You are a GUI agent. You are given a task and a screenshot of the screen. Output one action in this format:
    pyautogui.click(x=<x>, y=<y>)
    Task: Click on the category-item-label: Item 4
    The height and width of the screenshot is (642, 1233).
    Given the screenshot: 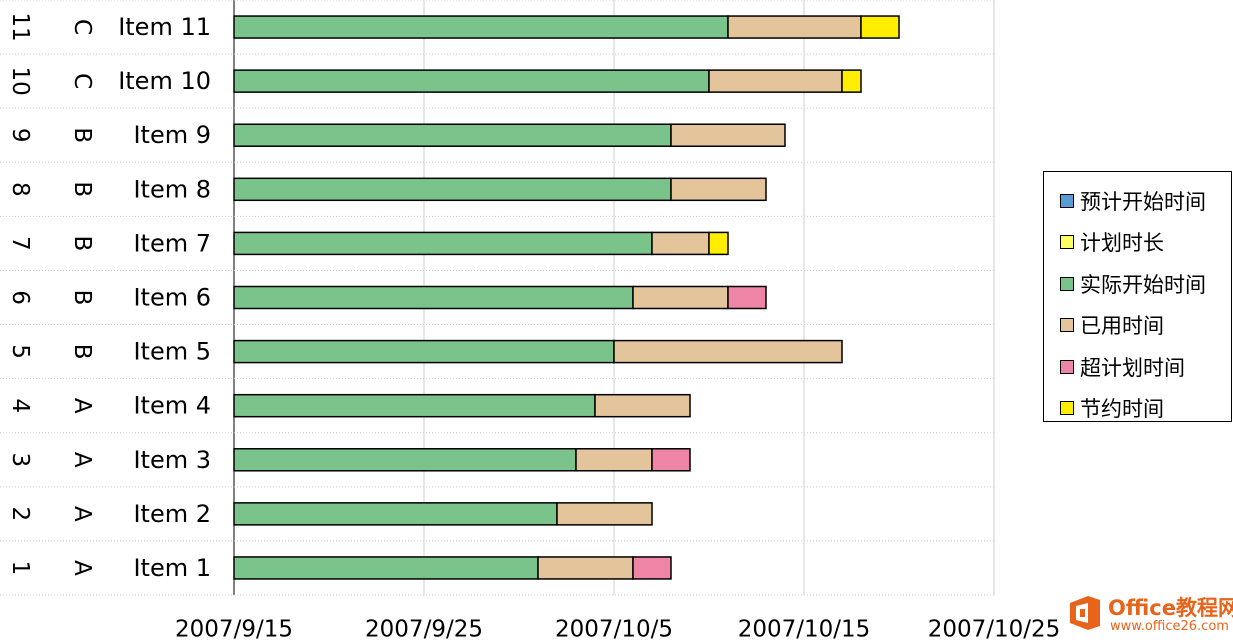 What is the action you would take?
    pyautogui.click(x=172, y=406)
    